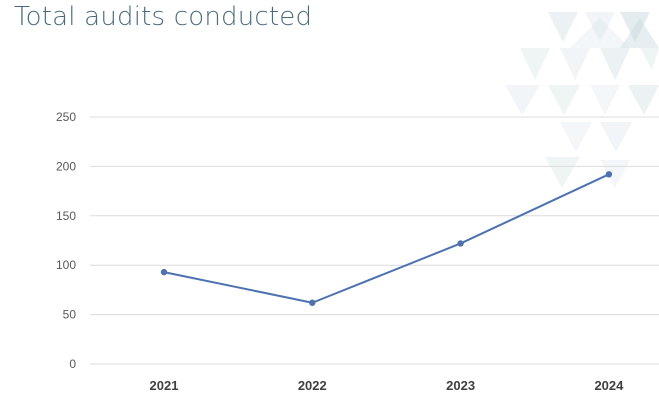  Describe the element at coordinates (164, 385) in the screenshot. I see `x-tick-label-2021: 2021` at that location.